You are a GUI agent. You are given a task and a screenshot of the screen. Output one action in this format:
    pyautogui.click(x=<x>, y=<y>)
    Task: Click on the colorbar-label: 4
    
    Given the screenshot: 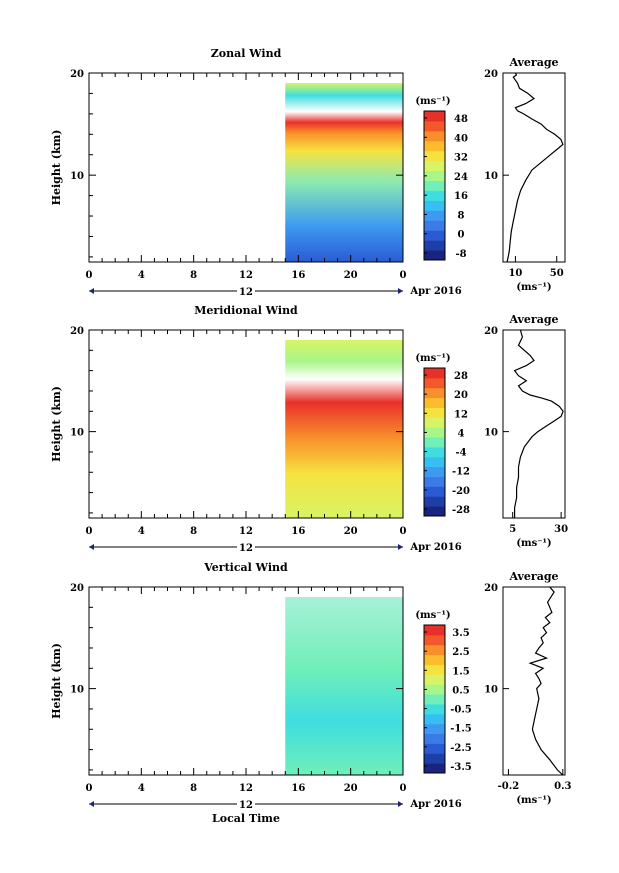 What is the action you would take?
    pyautogui.click(x=461, y=433)
    